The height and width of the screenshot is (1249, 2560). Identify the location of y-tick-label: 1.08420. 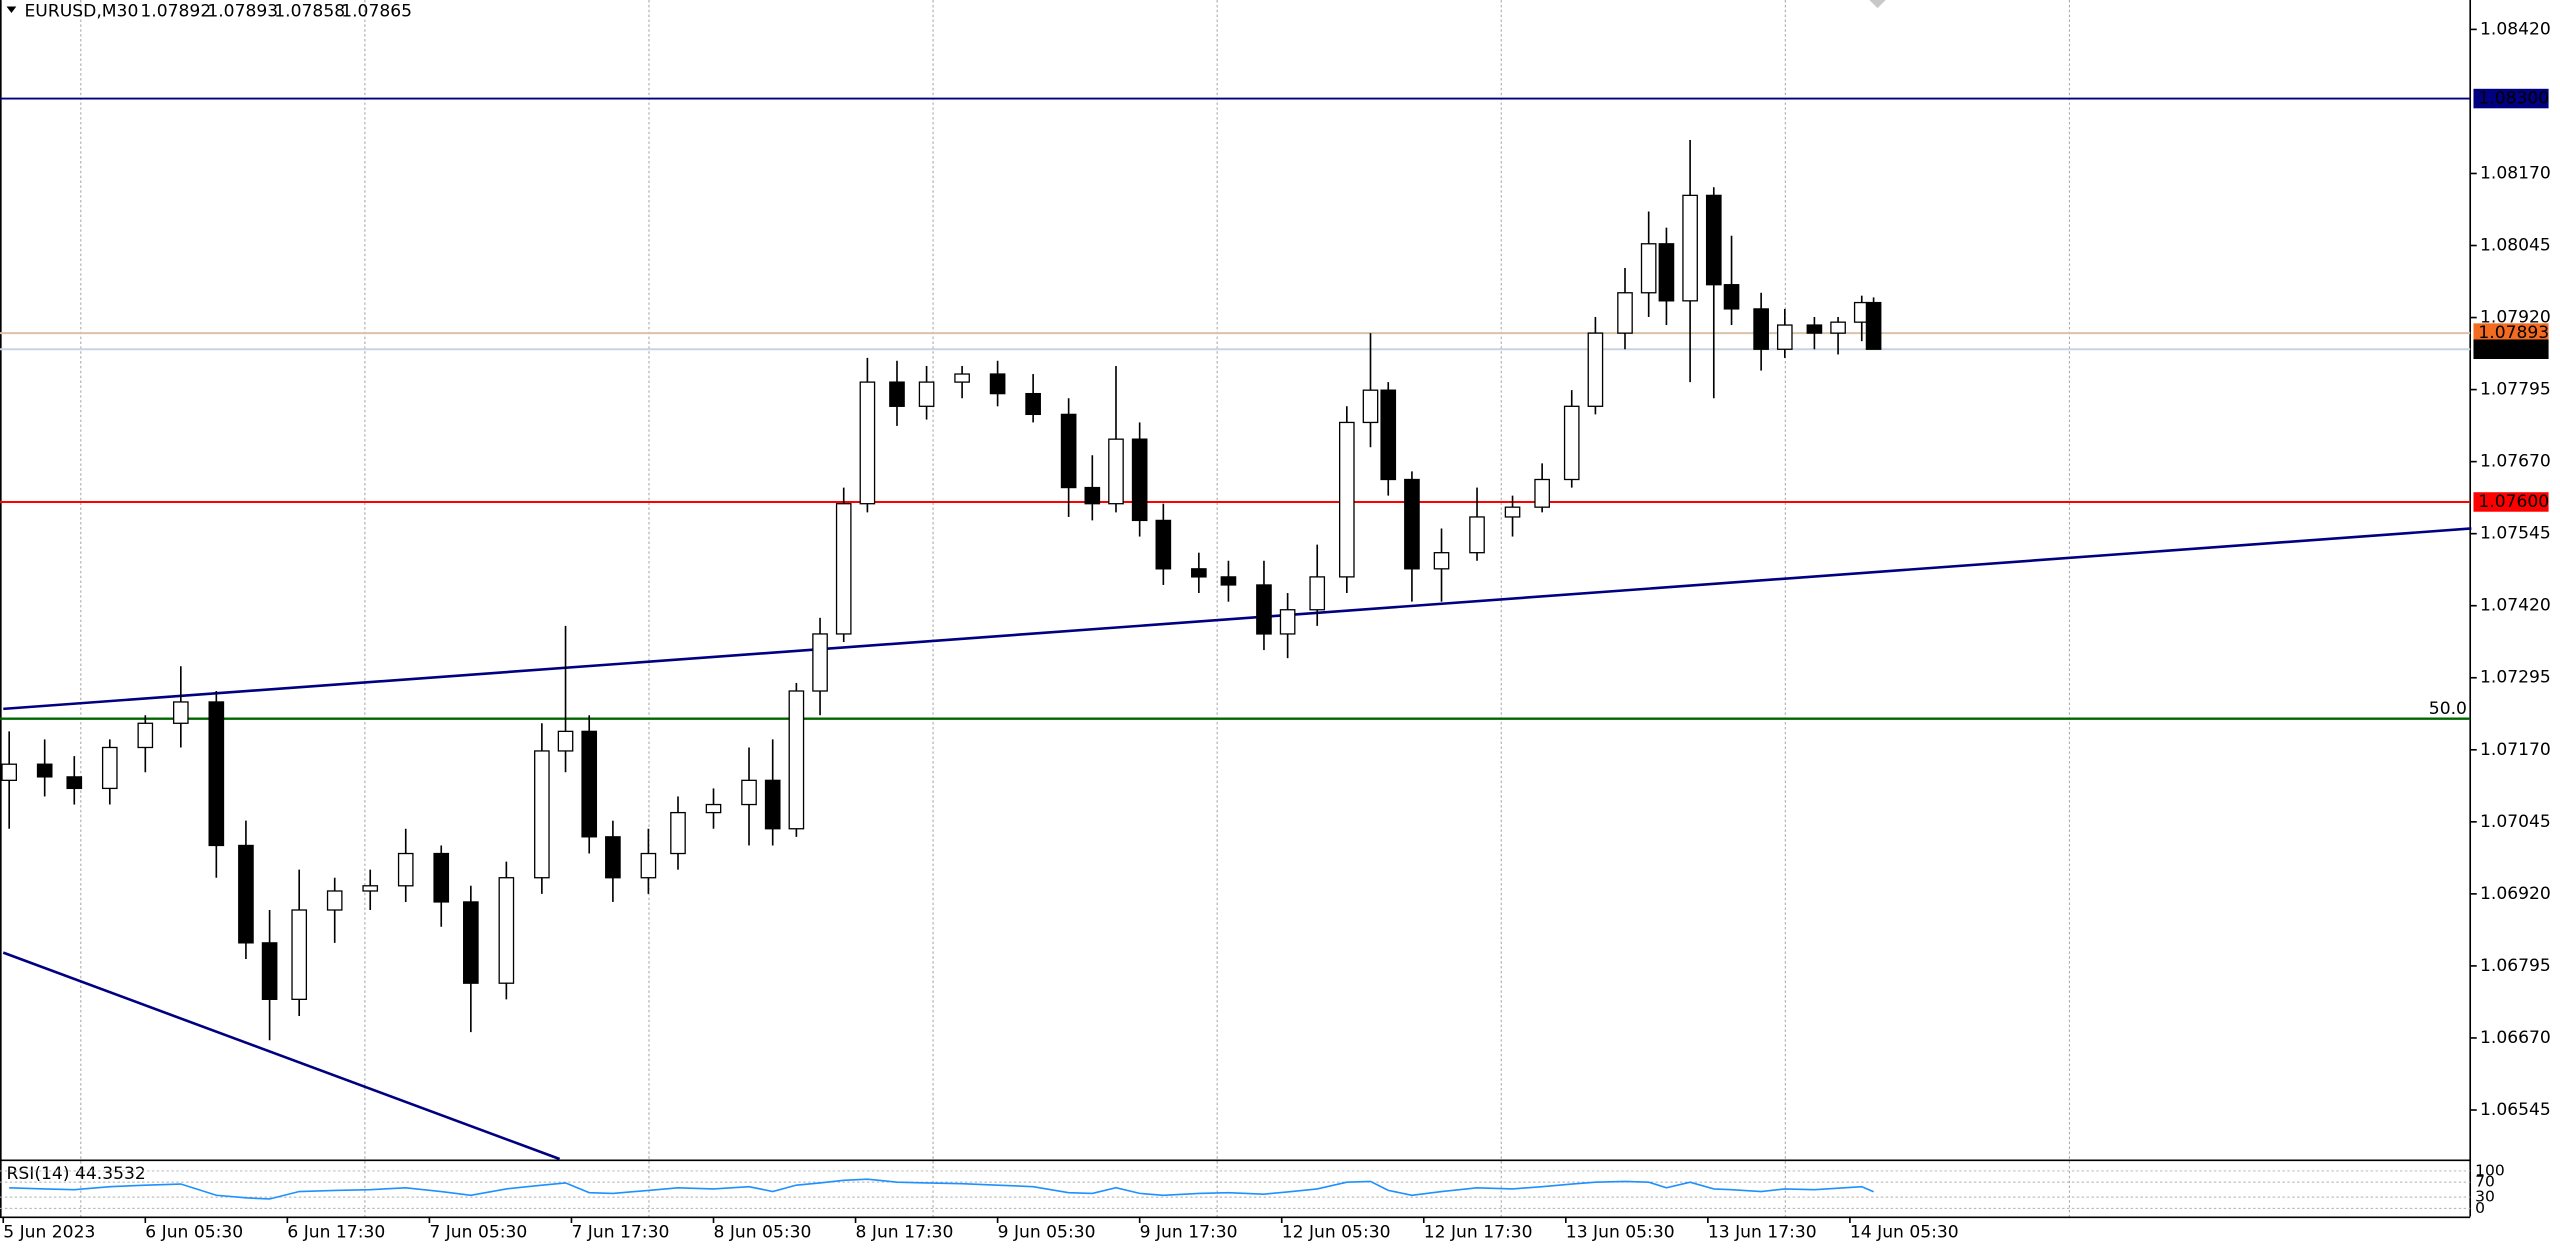
(2515, 29).